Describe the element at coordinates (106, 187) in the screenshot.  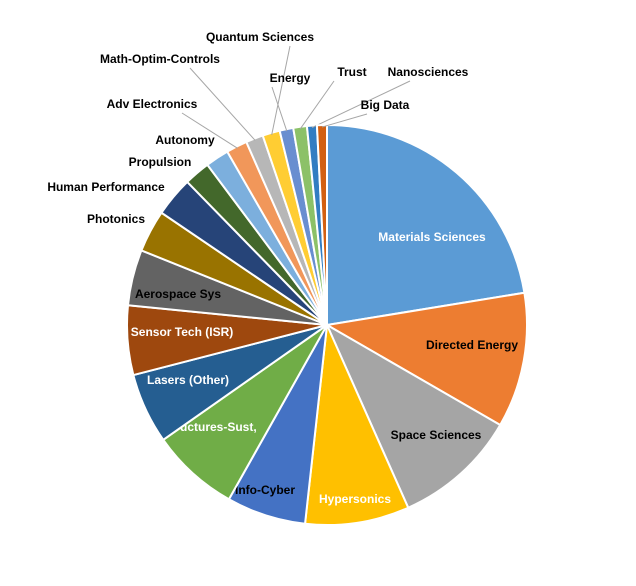
I see `slice-label: Human Performance` at that location.